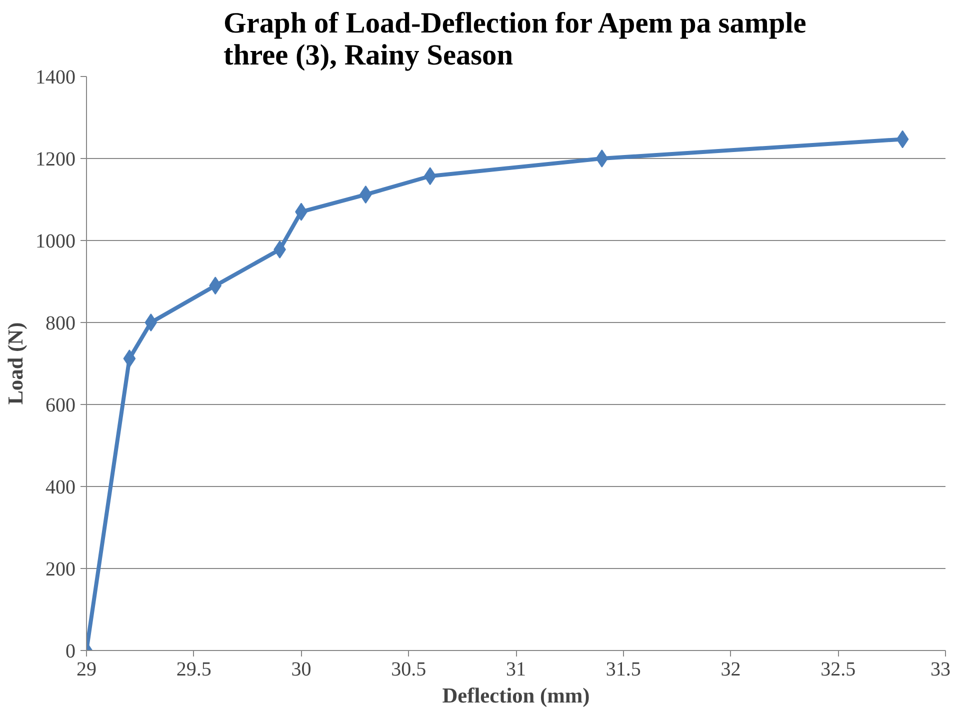  What do you see at coordinates (515, 40) in the screenshot?
I see `chart-title: Graph of Load-Deflection for Apem pa sample three (3), Rainy Season` at bounding box center [515, 40].